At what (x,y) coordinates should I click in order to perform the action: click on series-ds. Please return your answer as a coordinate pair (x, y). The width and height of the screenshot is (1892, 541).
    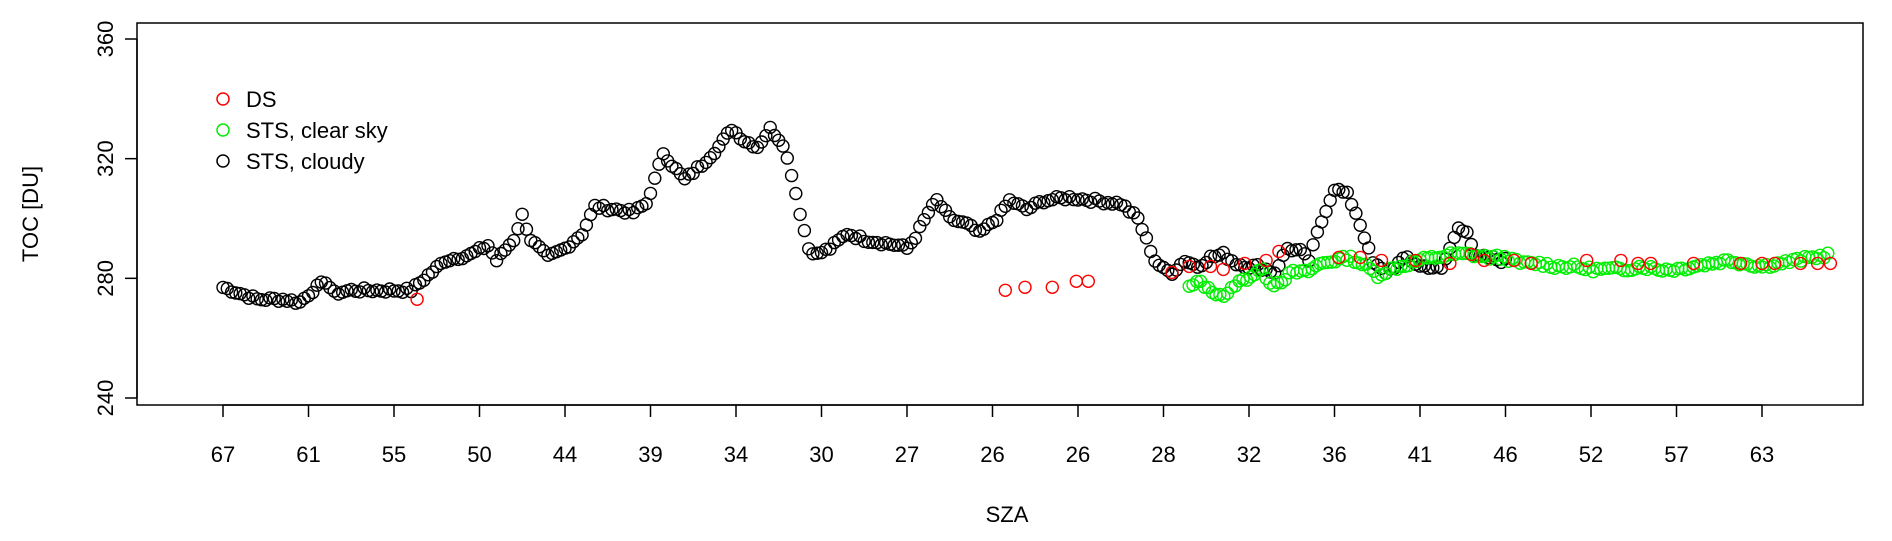
    Looking at the image, I should click on (1124, 275).